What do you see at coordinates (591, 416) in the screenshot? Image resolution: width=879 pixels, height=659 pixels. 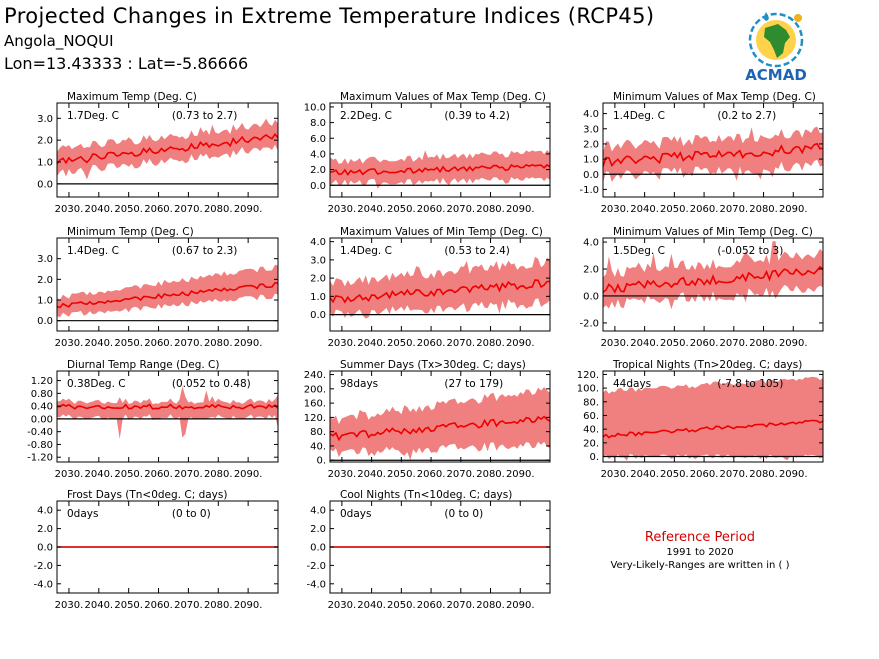 I see `y-tick-label: 60.` at bounding box center [591, 416].